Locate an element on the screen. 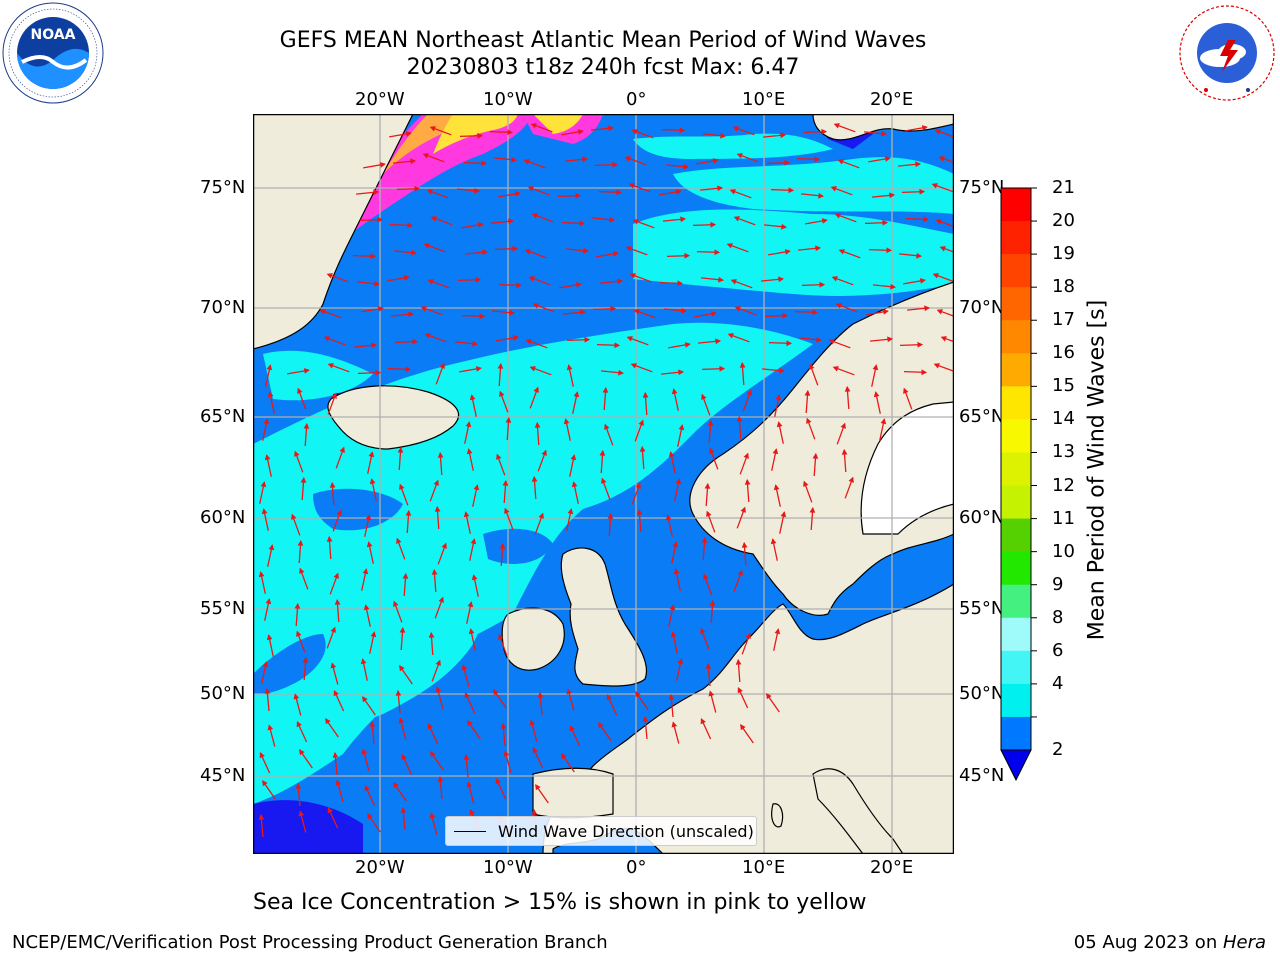 The height and width of the screenshot is (960, 1280). lat-tick-left: 65°N is located at coordinates (223, 416).